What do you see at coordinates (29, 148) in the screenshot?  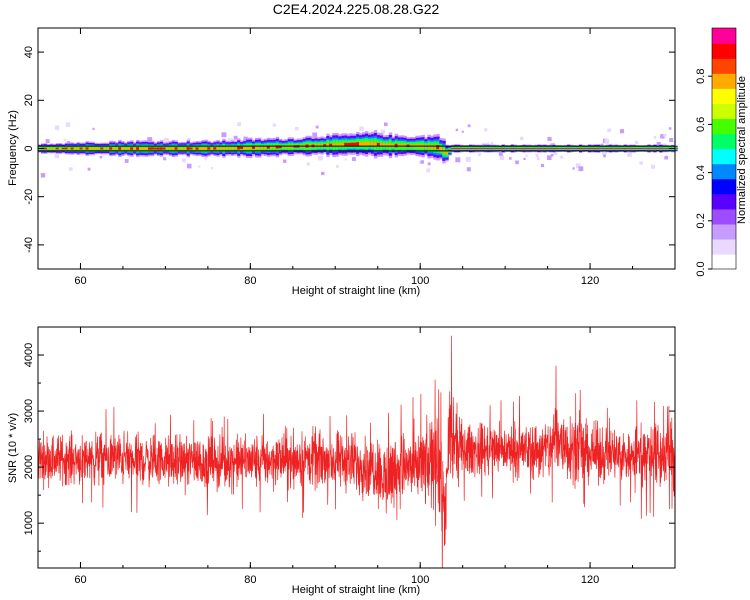 I see `y-tick-label: 0` at bounding box center [29, 148].